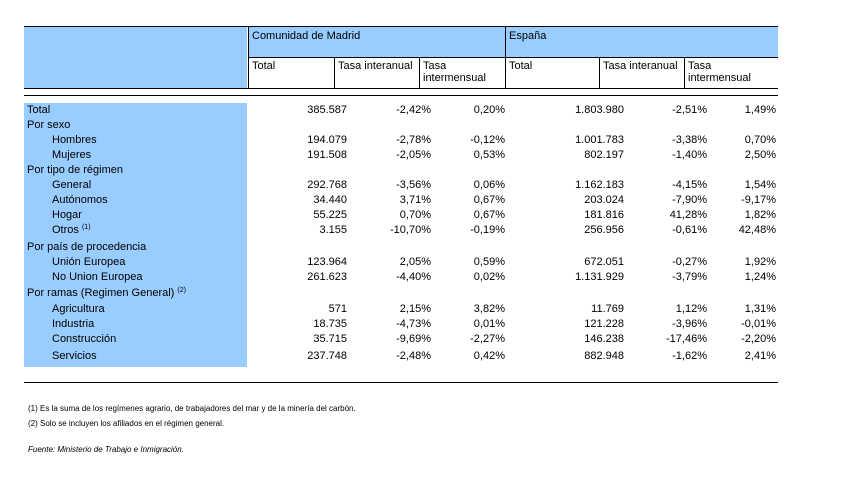 The width and height of the screenshot is (864, 487). Describe the element at coordinates (599, 140) in the screenshot. I see `table-cell: 1.001.783` at that location.